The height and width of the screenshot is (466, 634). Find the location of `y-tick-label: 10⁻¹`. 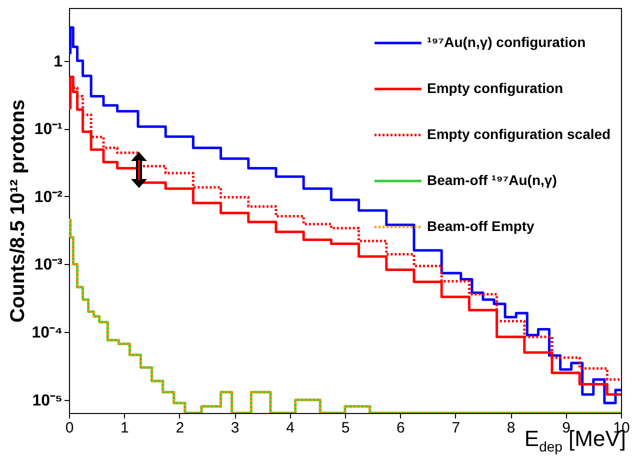

y-tick-label: 10⁻¹ is located at coordinates (48, 129).